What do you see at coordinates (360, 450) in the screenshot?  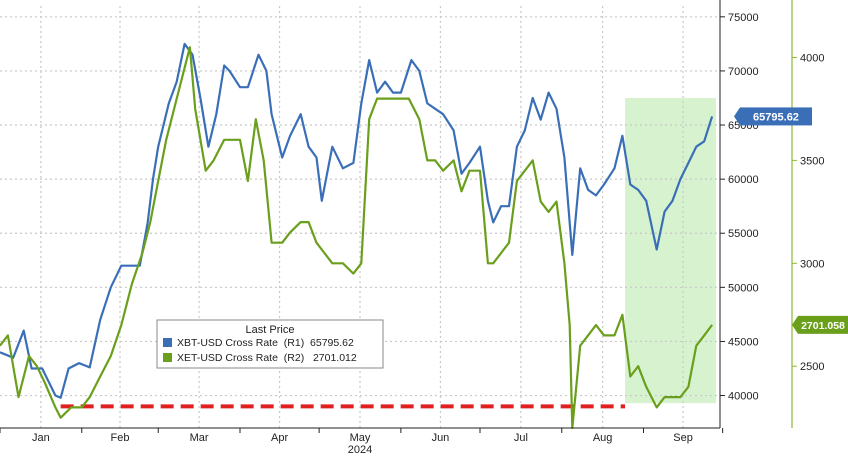 I see `x-axis-label: 2024` at bounding box center [360, 450].